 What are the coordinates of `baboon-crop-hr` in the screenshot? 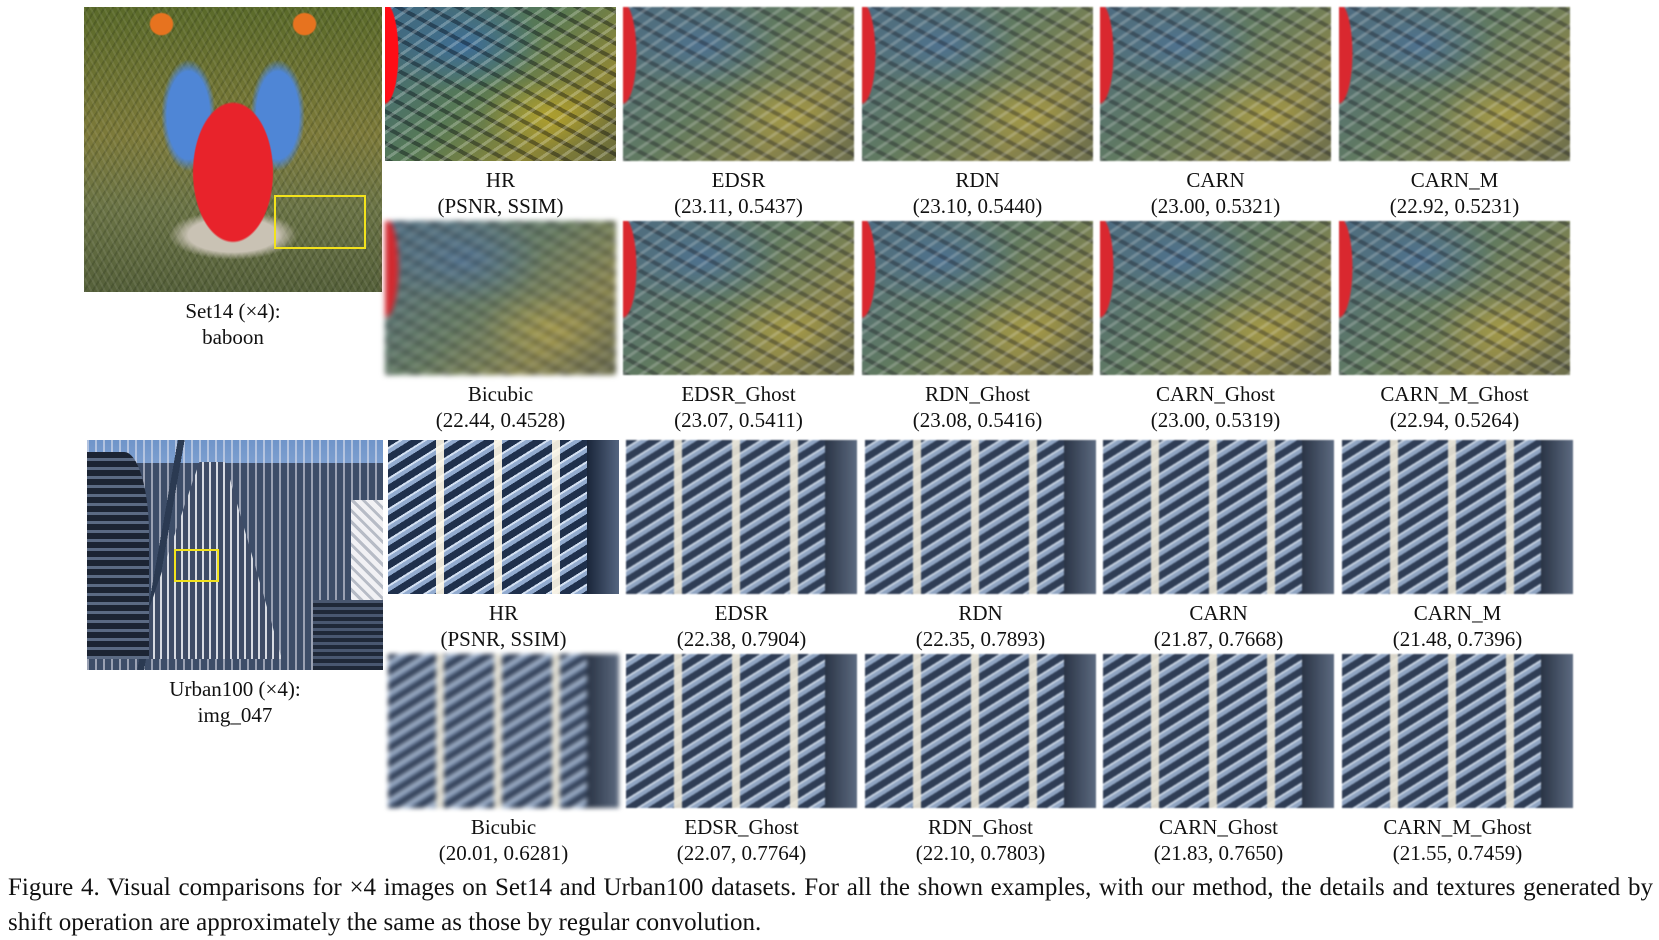 It's located at (500, 84).